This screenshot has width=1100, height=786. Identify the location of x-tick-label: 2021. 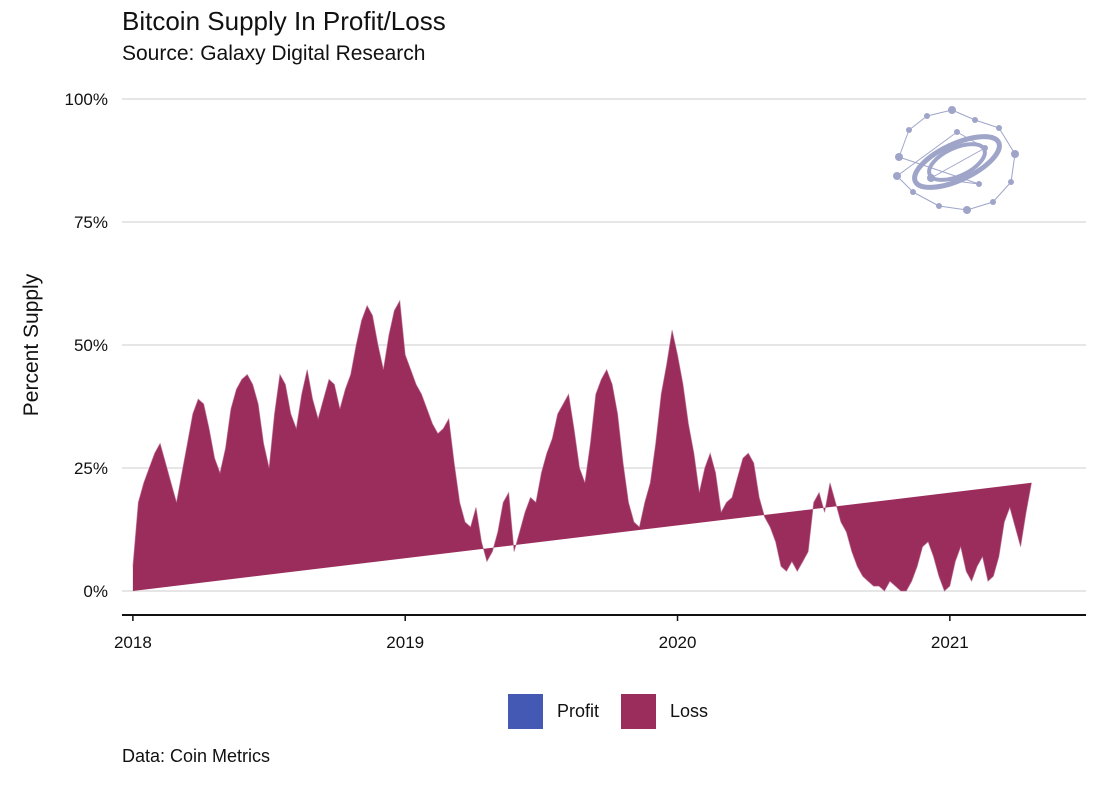
(950, 642).